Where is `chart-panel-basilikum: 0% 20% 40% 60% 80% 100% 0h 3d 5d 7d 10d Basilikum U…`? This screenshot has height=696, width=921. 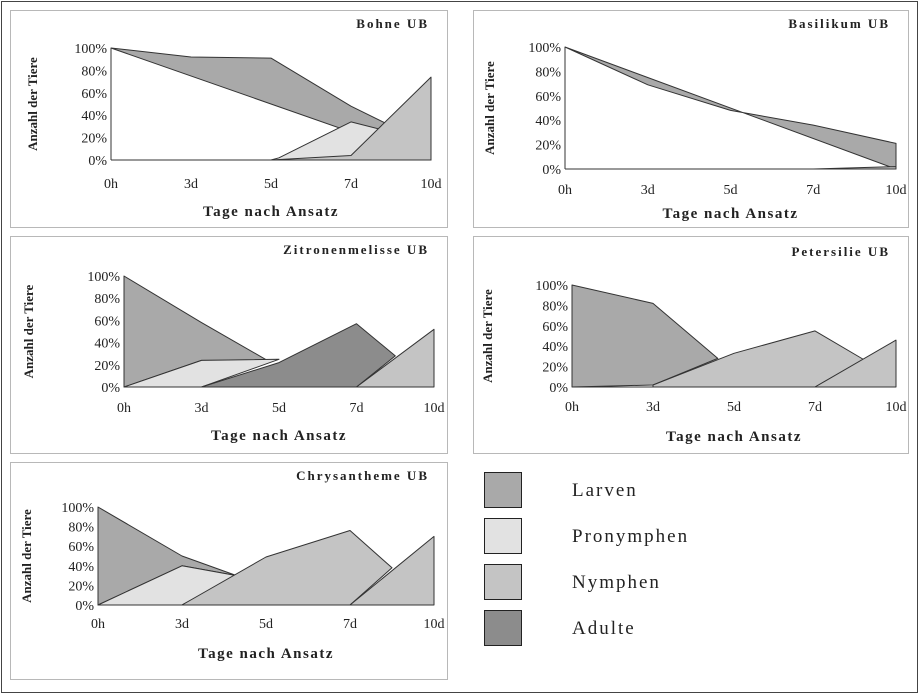
chart-panel-basilikum: 0% 20% 40% 60% 80% 100% 0h 3d 5d 7d 10d Basilikum U… is located at coordinates (691, 119).